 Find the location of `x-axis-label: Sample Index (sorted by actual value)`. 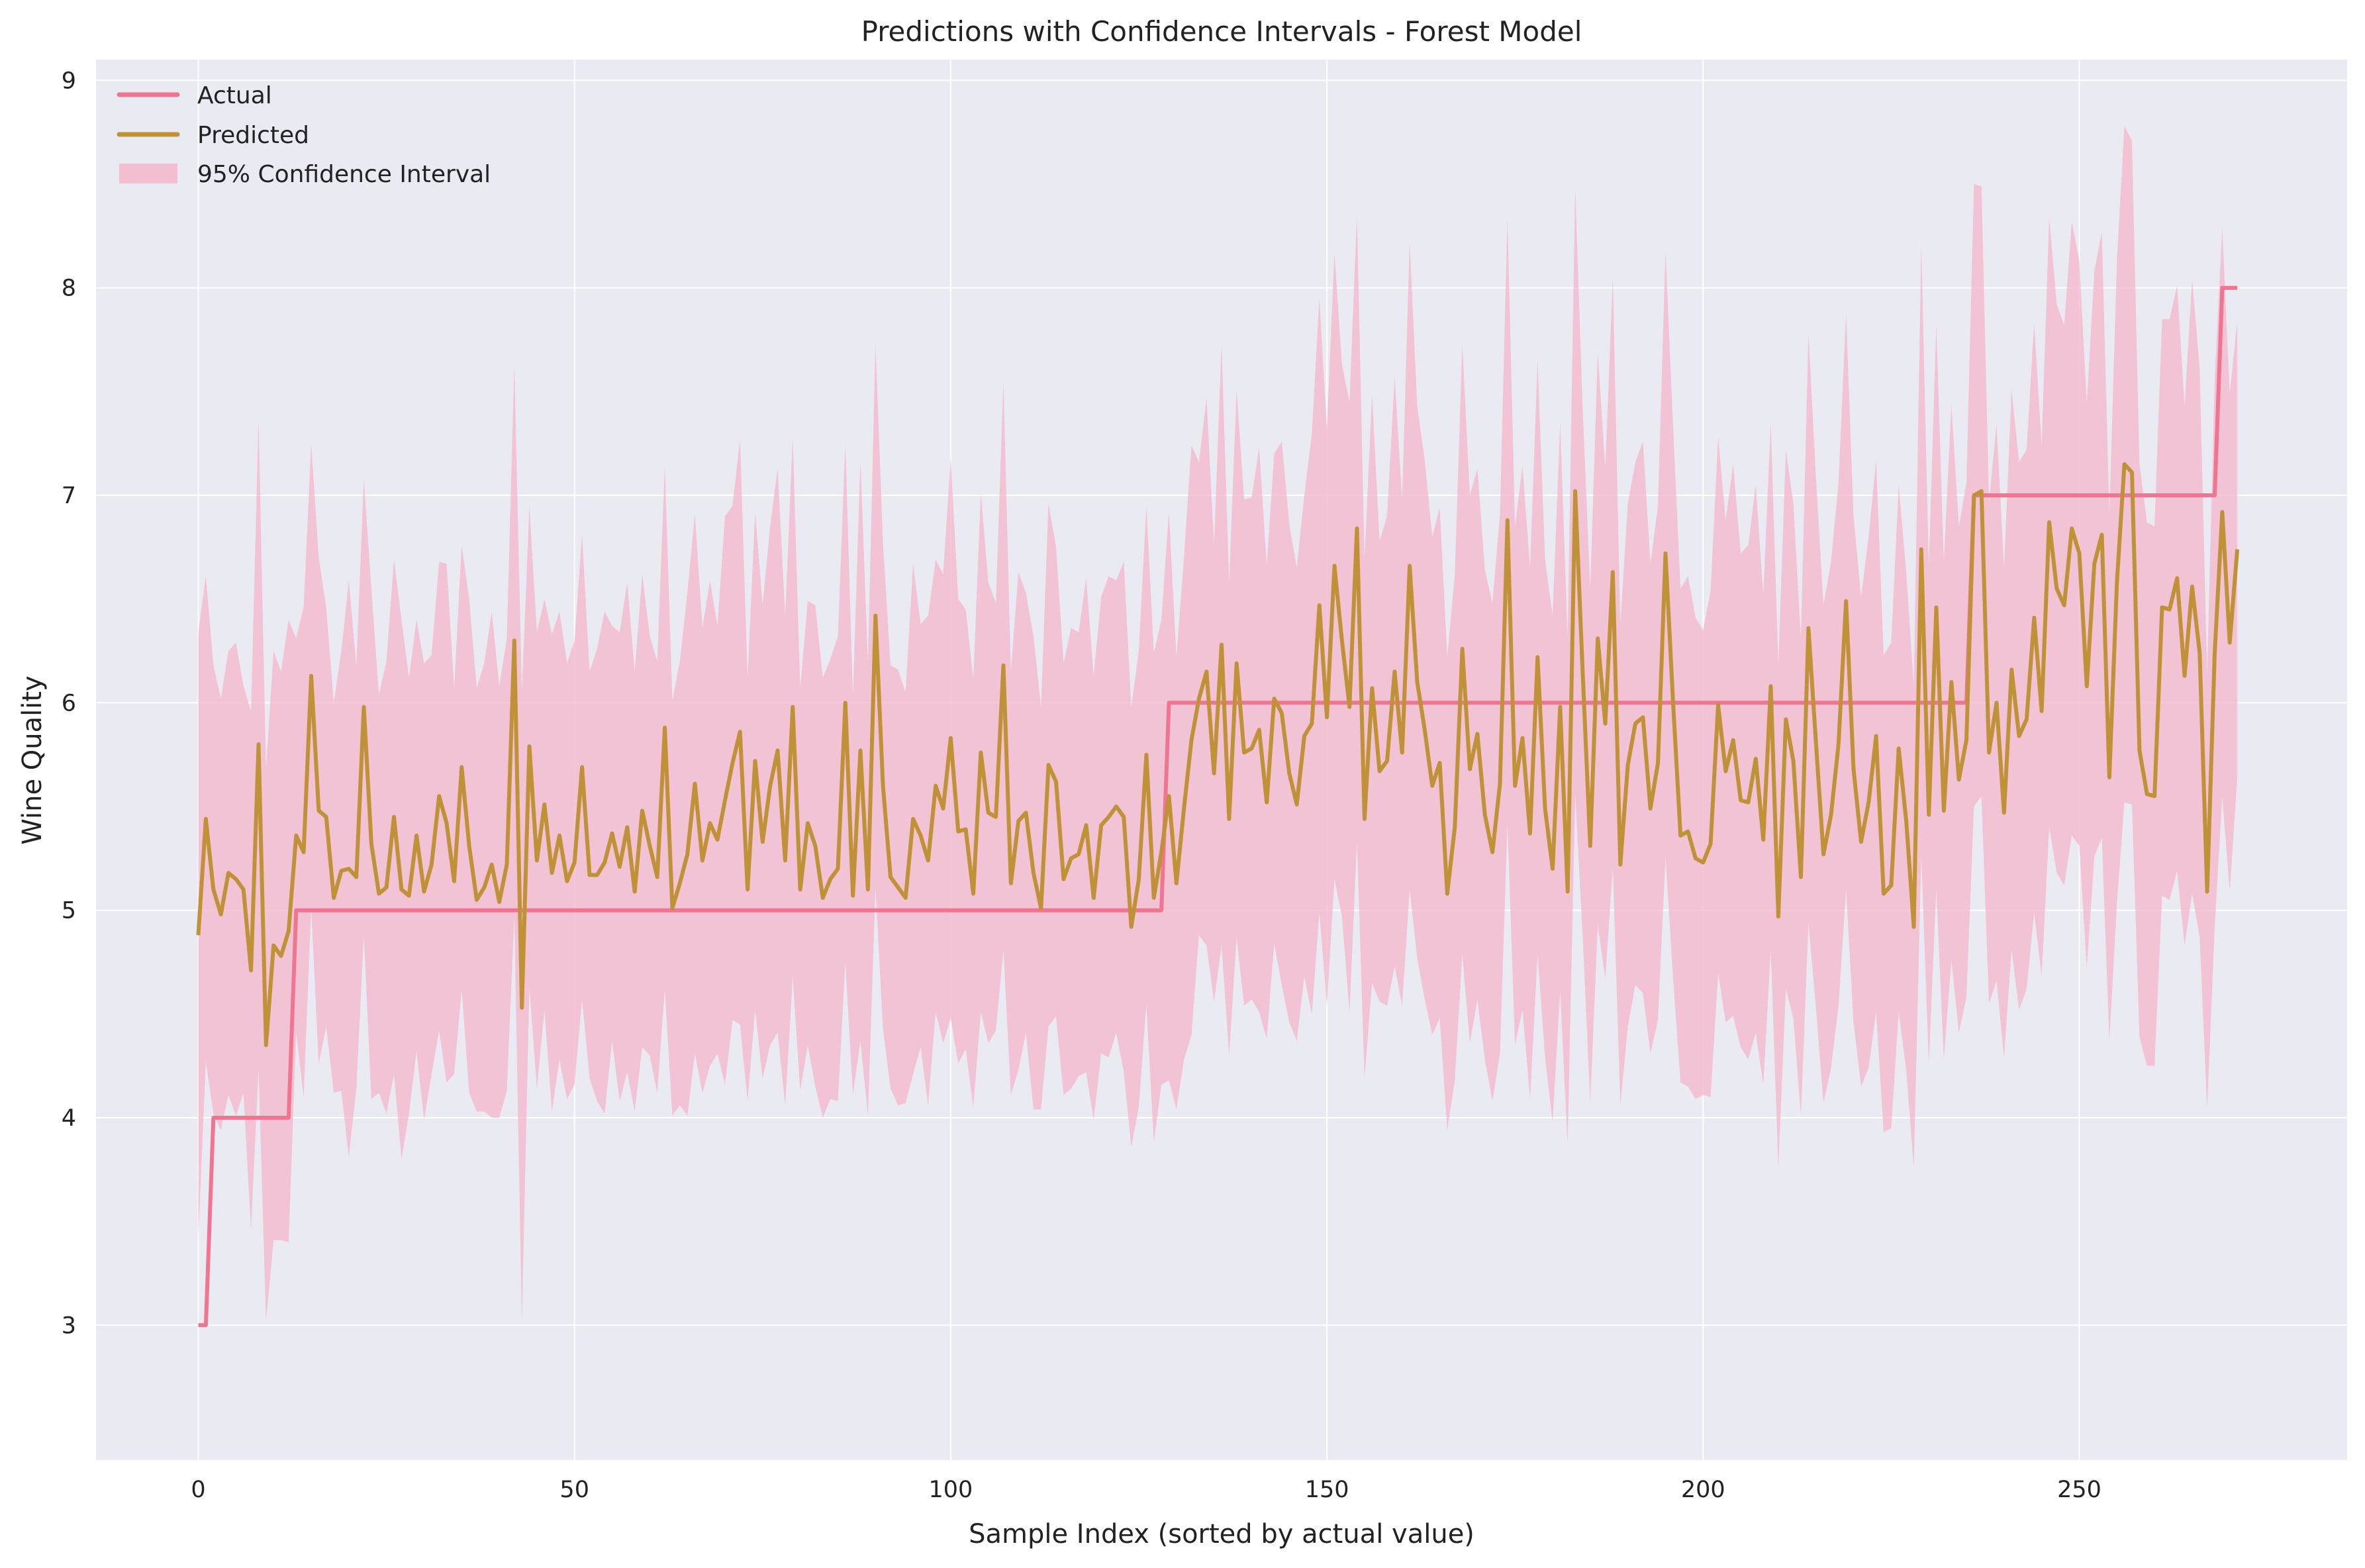

x-axis-label: Sample Index (sorted by actual value) is located at coordinates (1221, 1534).